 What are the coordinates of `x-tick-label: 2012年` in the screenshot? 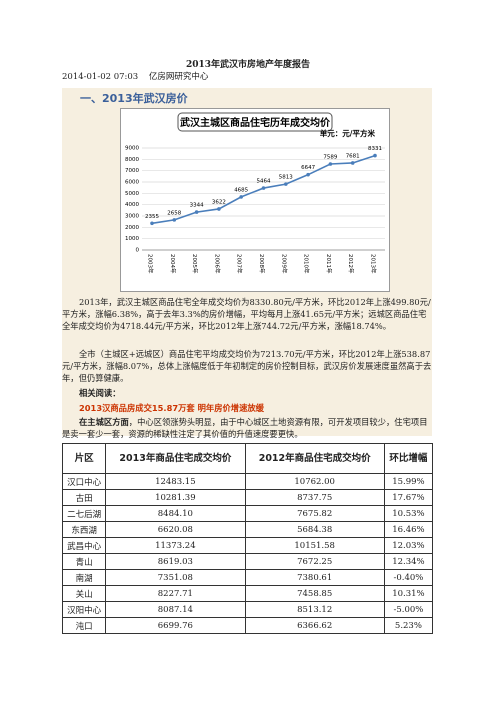 It's located at (351, 264).